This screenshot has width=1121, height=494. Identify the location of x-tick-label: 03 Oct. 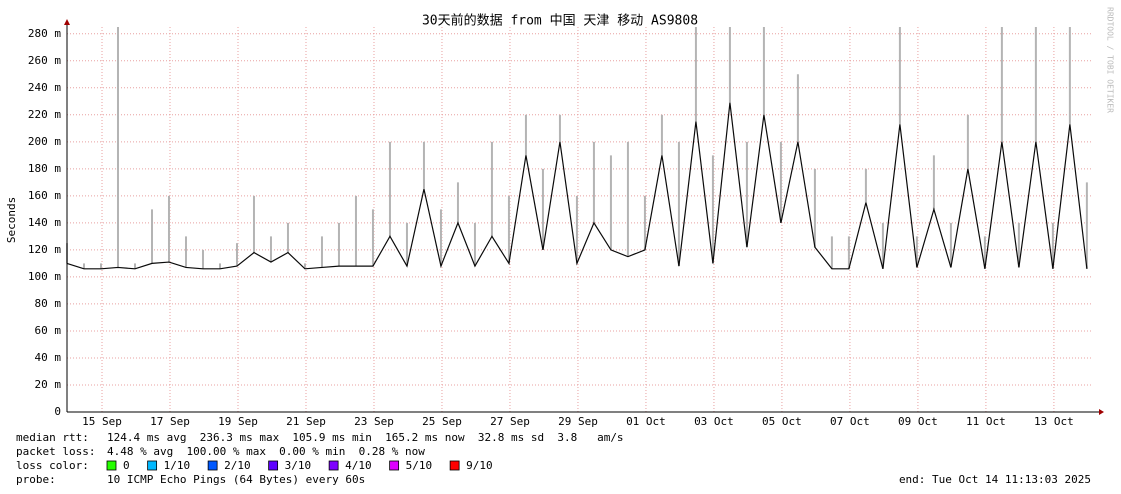
(714, 421).